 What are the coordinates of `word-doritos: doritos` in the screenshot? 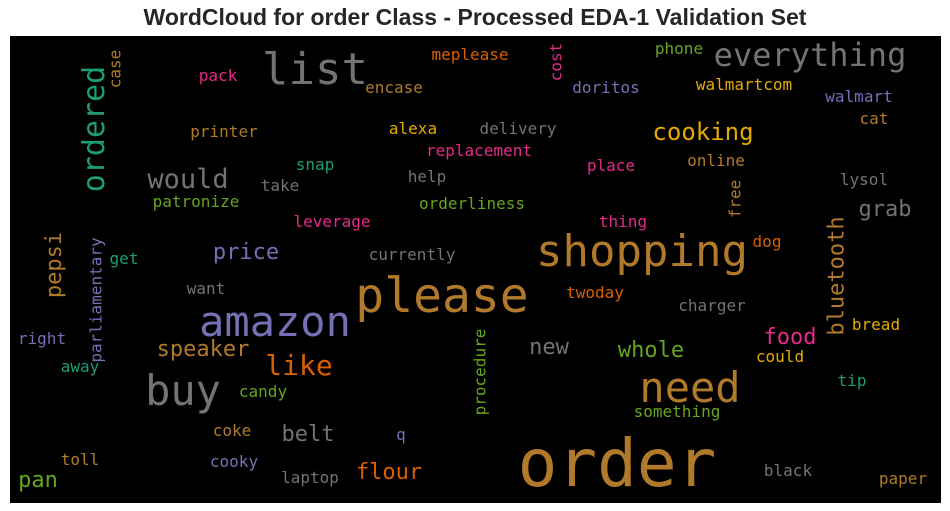 It's located at (606, 87).